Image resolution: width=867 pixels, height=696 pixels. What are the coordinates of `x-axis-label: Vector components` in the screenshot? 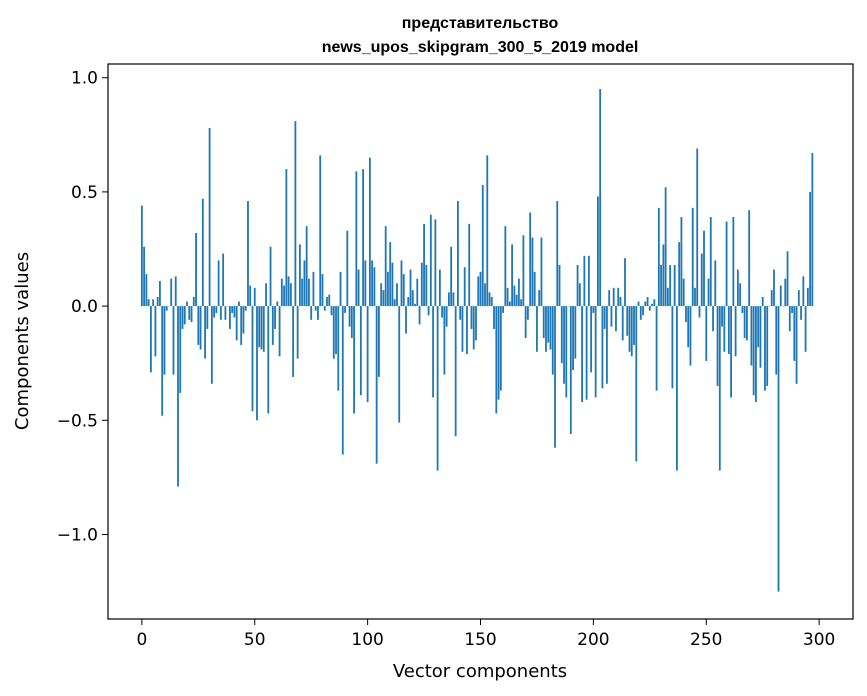 It's located at (480, 671).